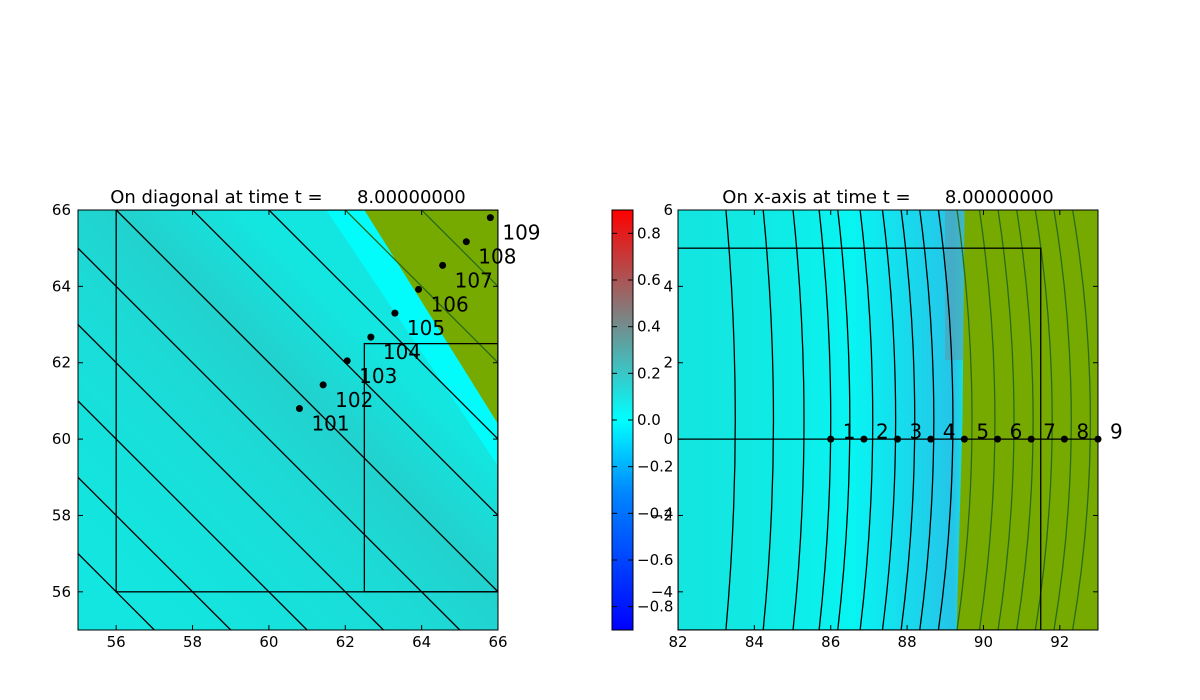  I want to click on left-ytick-label-3: 62, so click(61, 363).